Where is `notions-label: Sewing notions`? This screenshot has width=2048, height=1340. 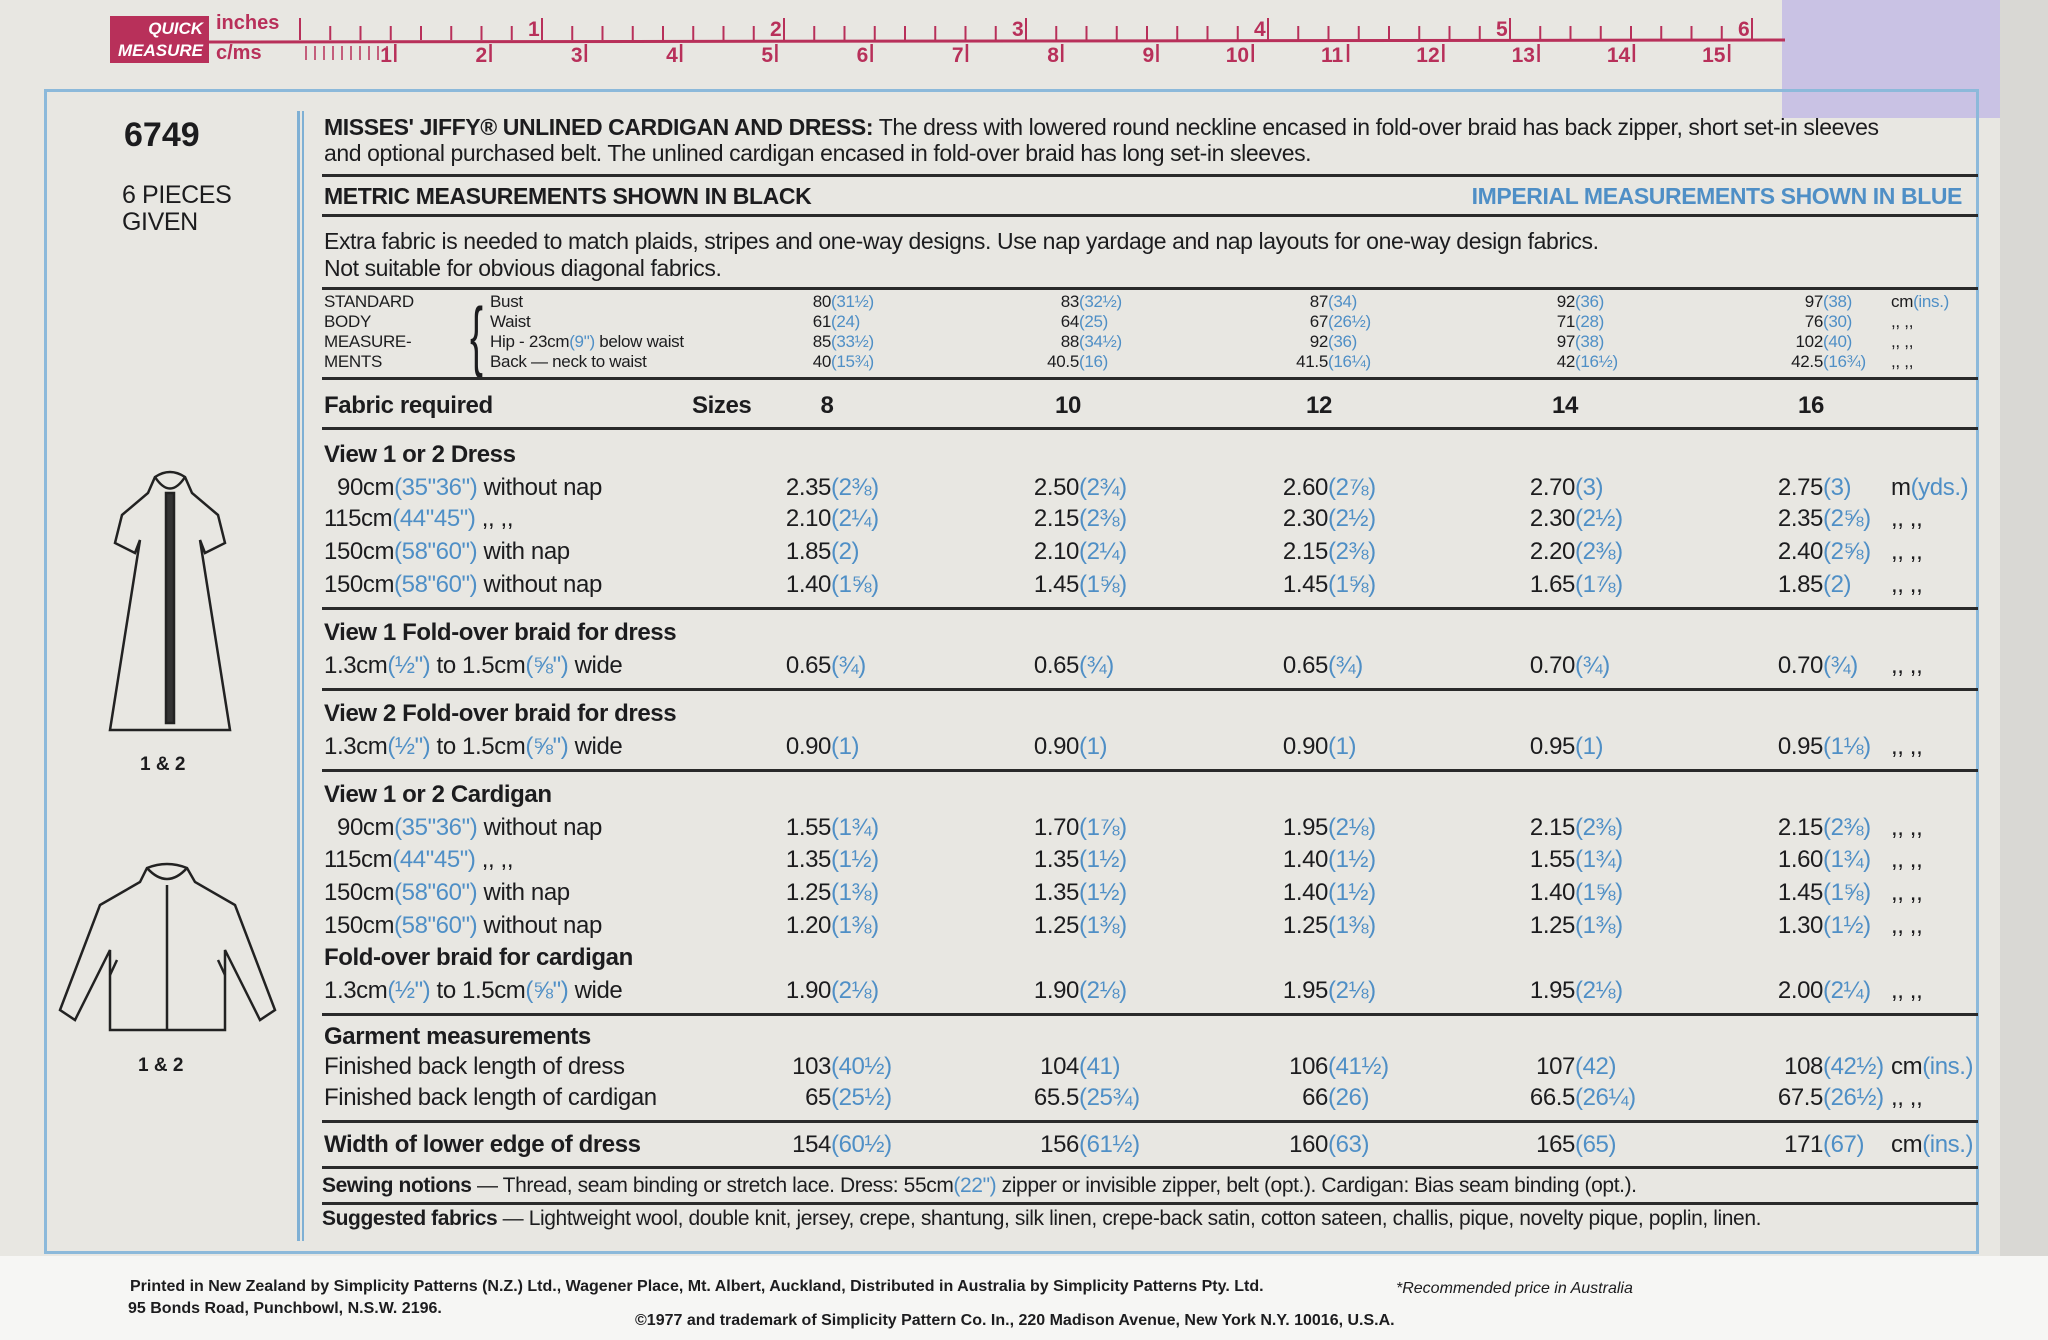
notions-label: Sewing notions is located at coordinates (397, 1185).